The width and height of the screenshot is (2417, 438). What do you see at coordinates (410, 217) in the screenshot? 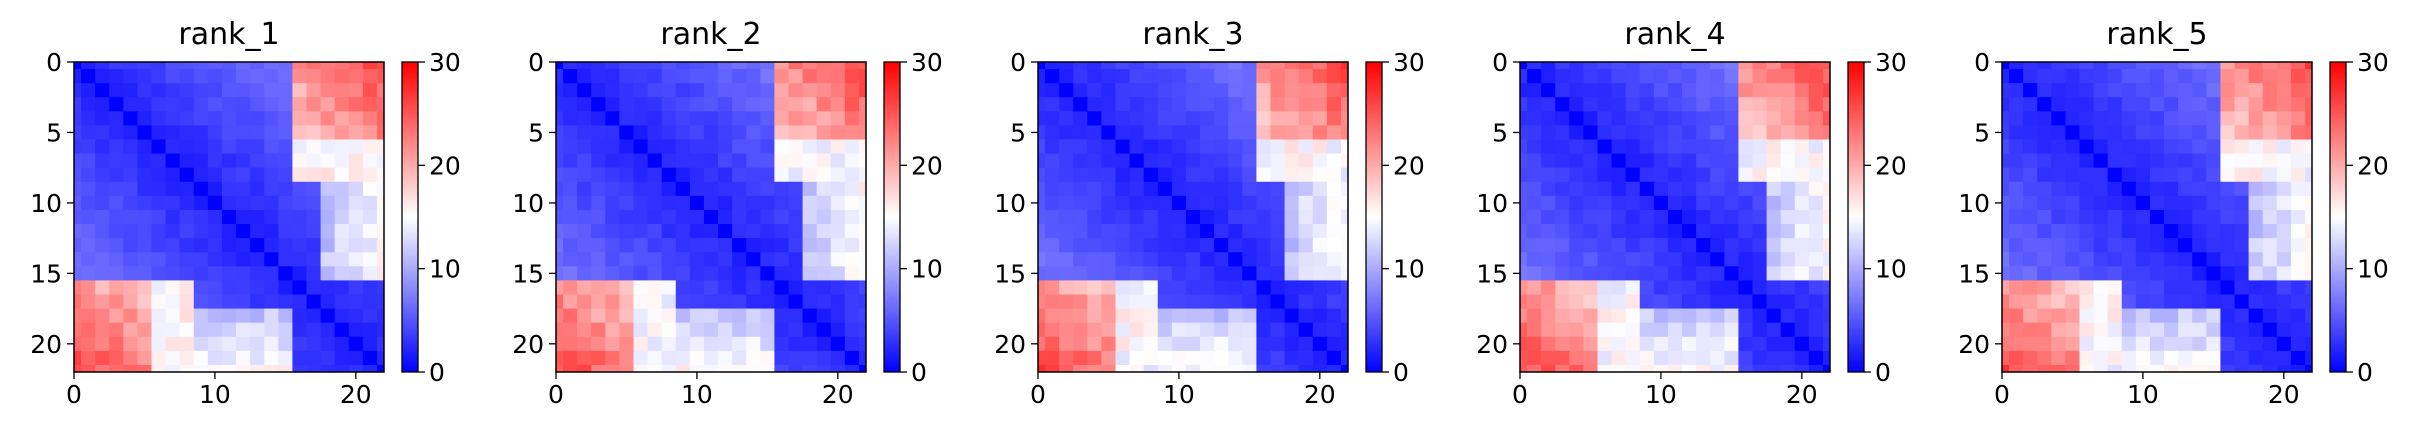
I see `colorbar` at bounding box center [410, 217].